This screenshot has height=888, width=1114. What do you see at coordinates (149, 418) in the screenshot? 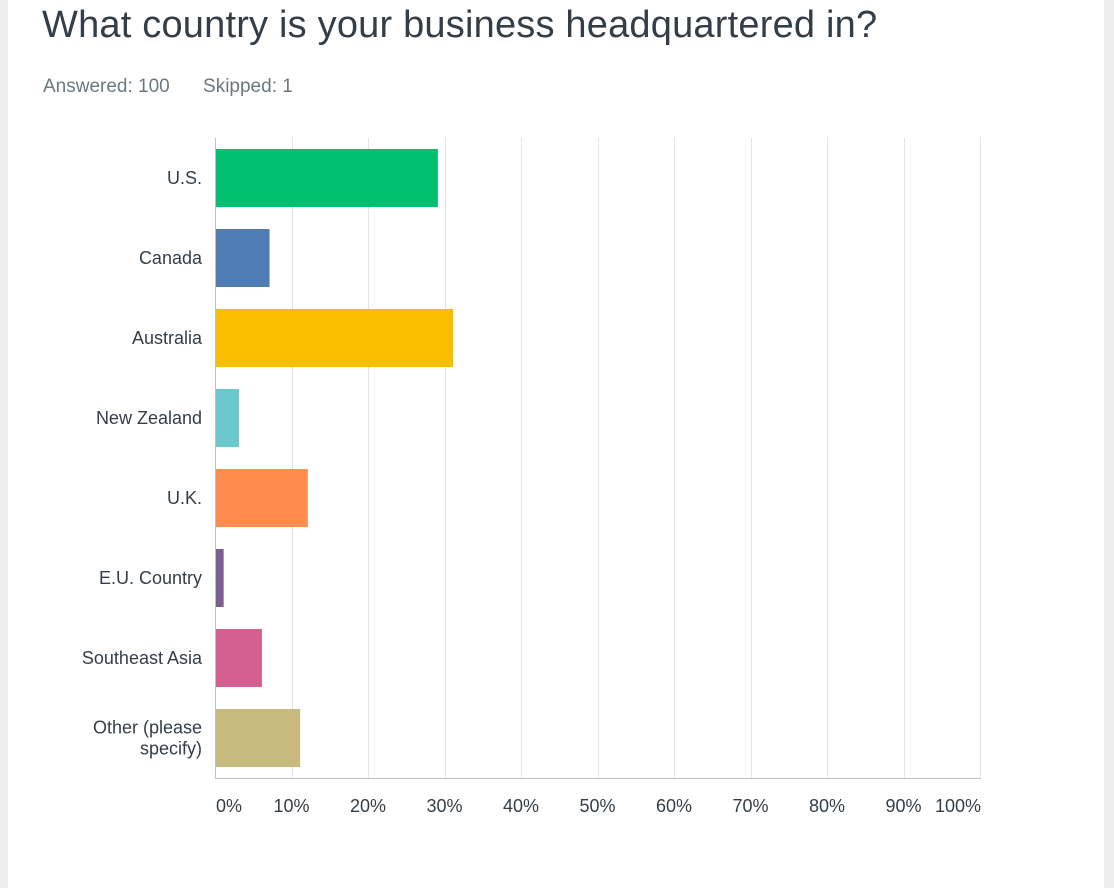
I see `category-label-3: New Zealand` at bounding box center [149, 418].